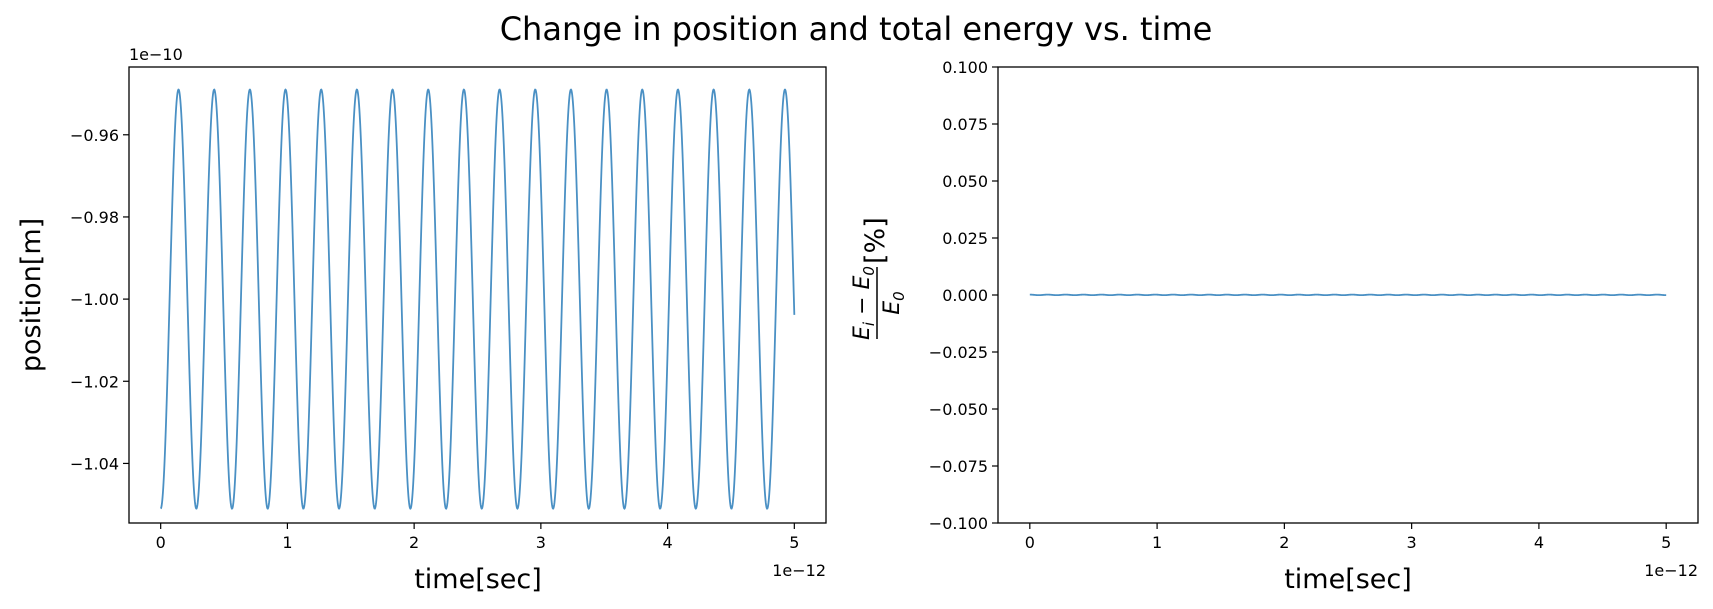 The width and height of the screenshot is (1713, 609). I want to click on svg-text: E0, so click(894, 302).